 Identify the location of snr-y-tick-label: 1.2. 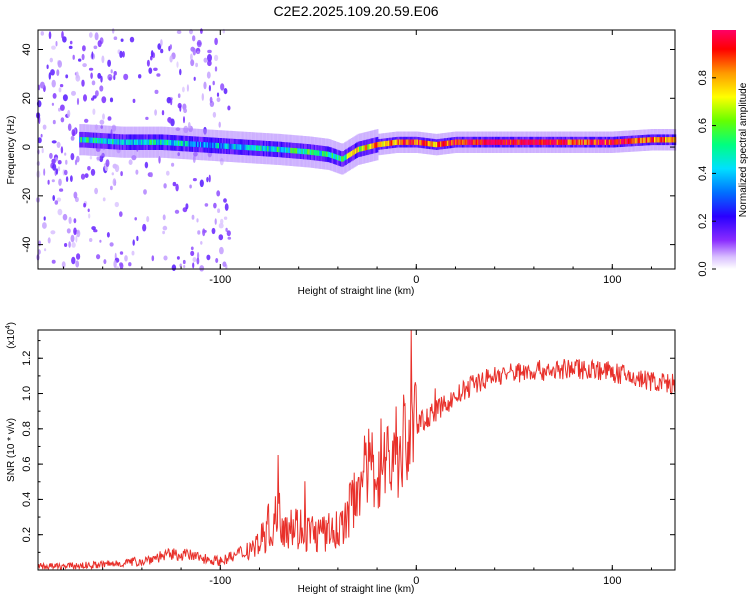
(27, 358).